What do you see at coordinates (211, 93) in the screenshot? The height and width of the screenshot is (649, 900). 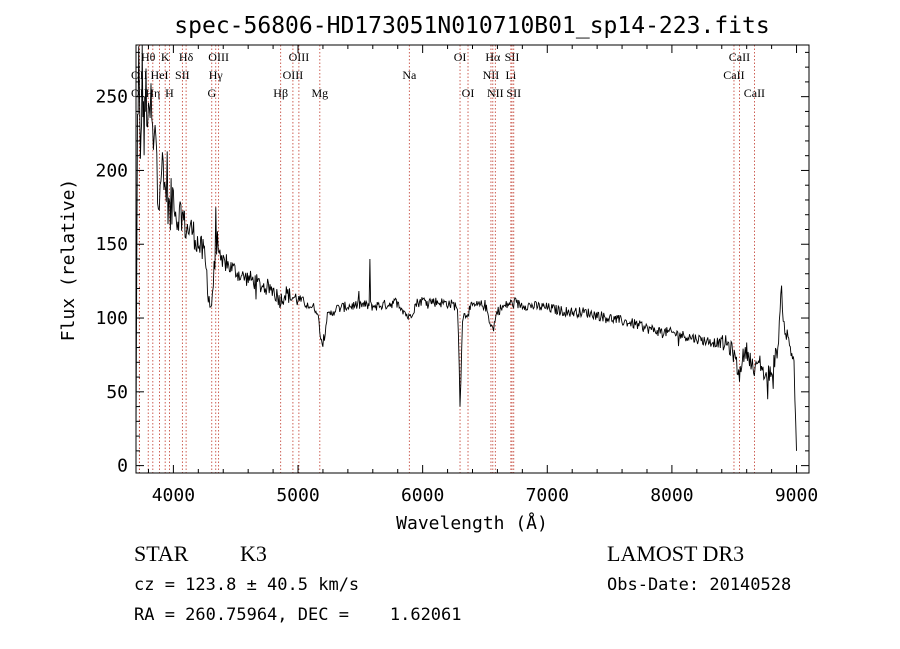 I see `line-marker-label: G` at bounding box center [211, 93].